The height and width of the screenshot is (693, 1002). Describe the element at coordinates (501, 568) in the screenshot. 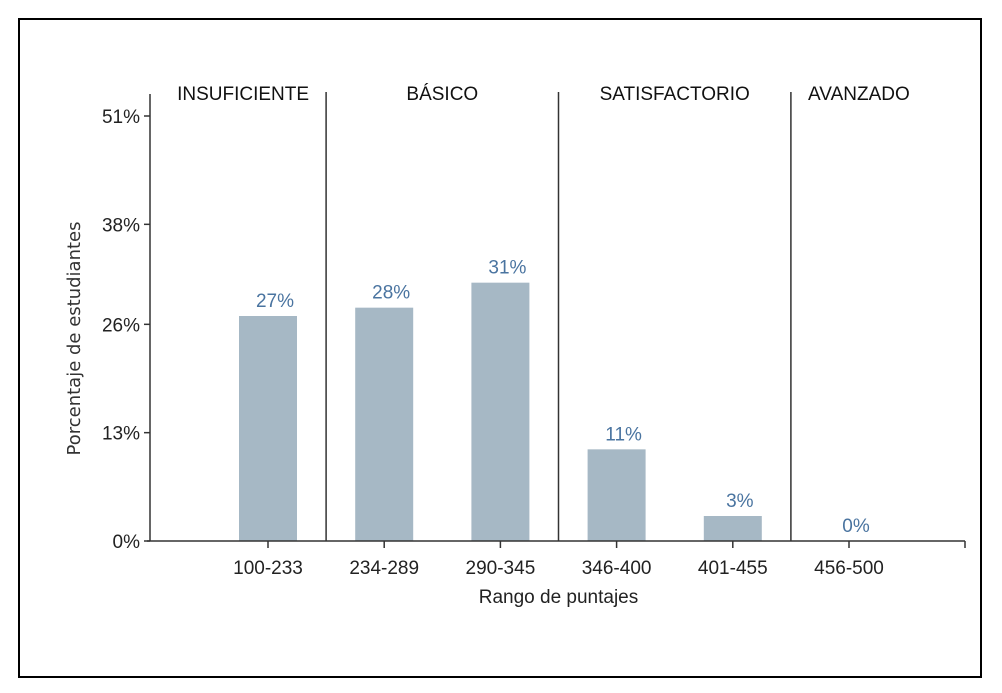

I see `x-tick-label: 290-345` at that location.